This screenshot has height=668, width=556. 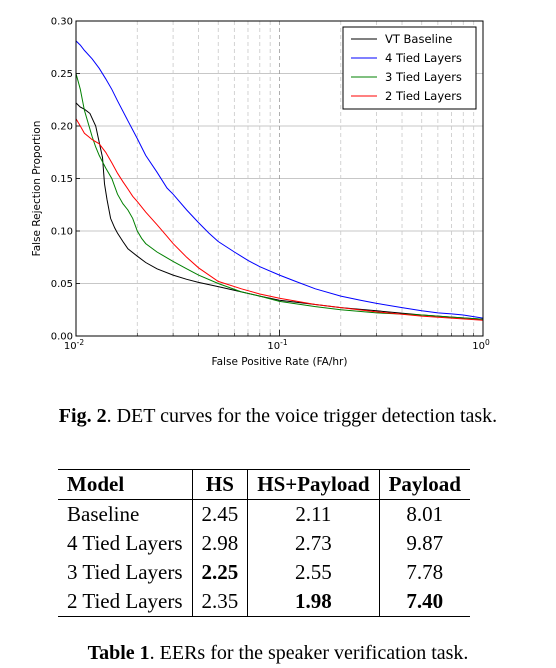 I want to click on y-tick-label: 0.25, so click(x=62, y=74).